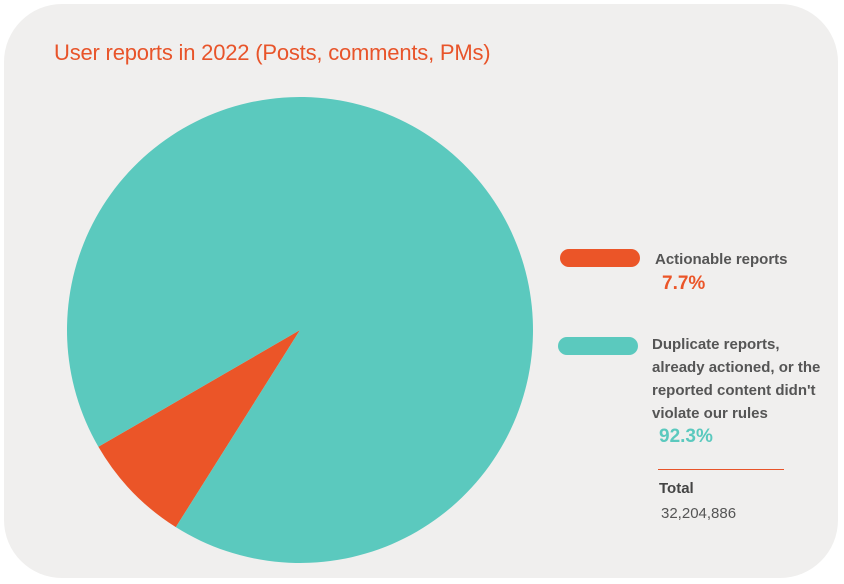 This screenshot has width=844, height=584. What do you see at coordinates (686, 436) in the screenshot?
I see `legend-percent-duplicate: 92.3%` at bounding box center [686, 436].